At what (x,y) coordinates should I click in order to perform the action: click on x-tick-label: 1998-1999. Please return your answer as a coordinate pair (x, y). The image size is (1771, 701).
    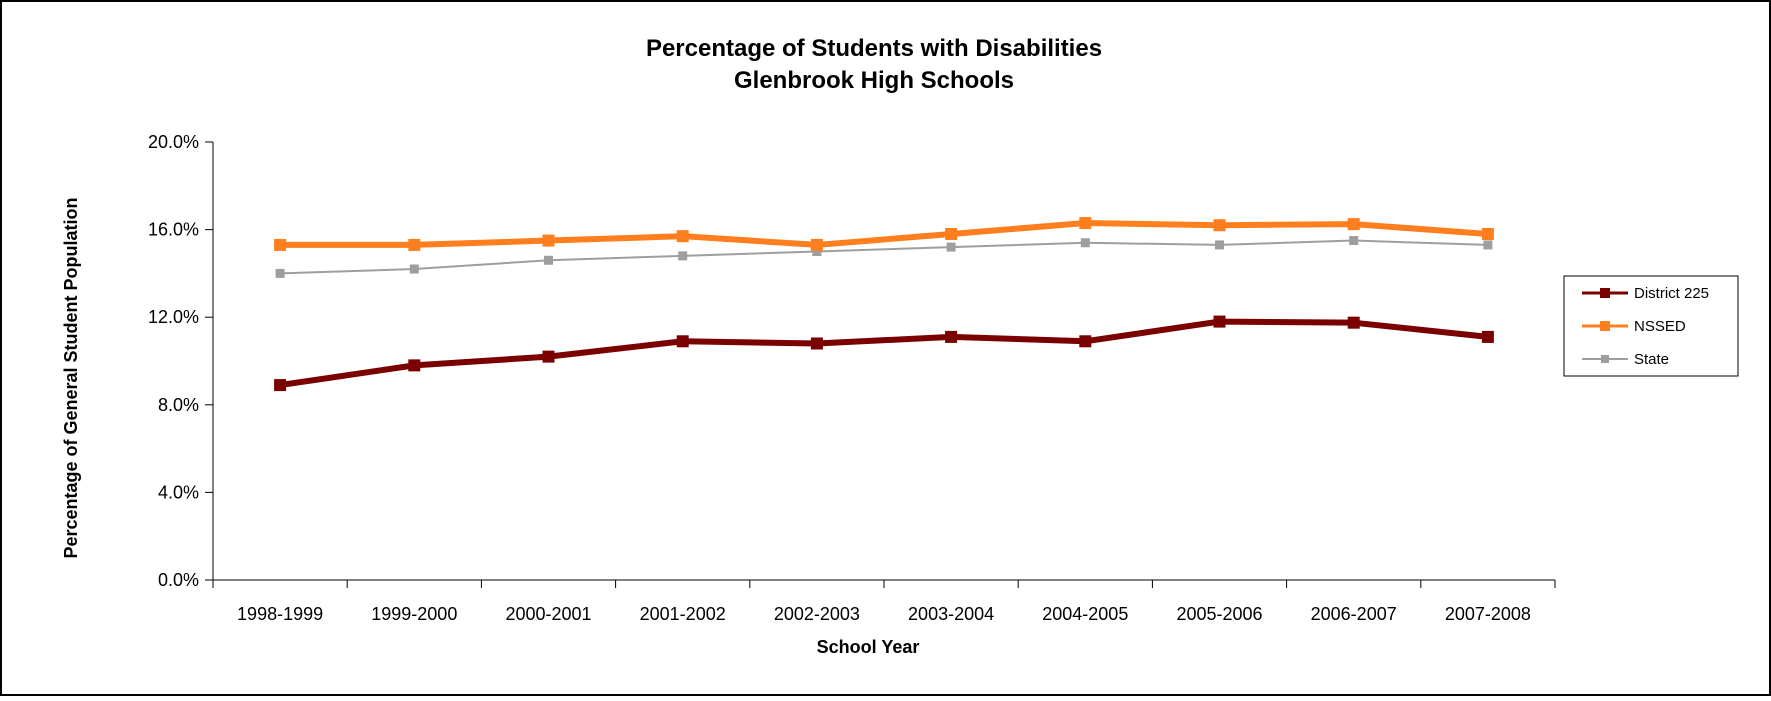
    Looking at the image, I should click on (280, 614).